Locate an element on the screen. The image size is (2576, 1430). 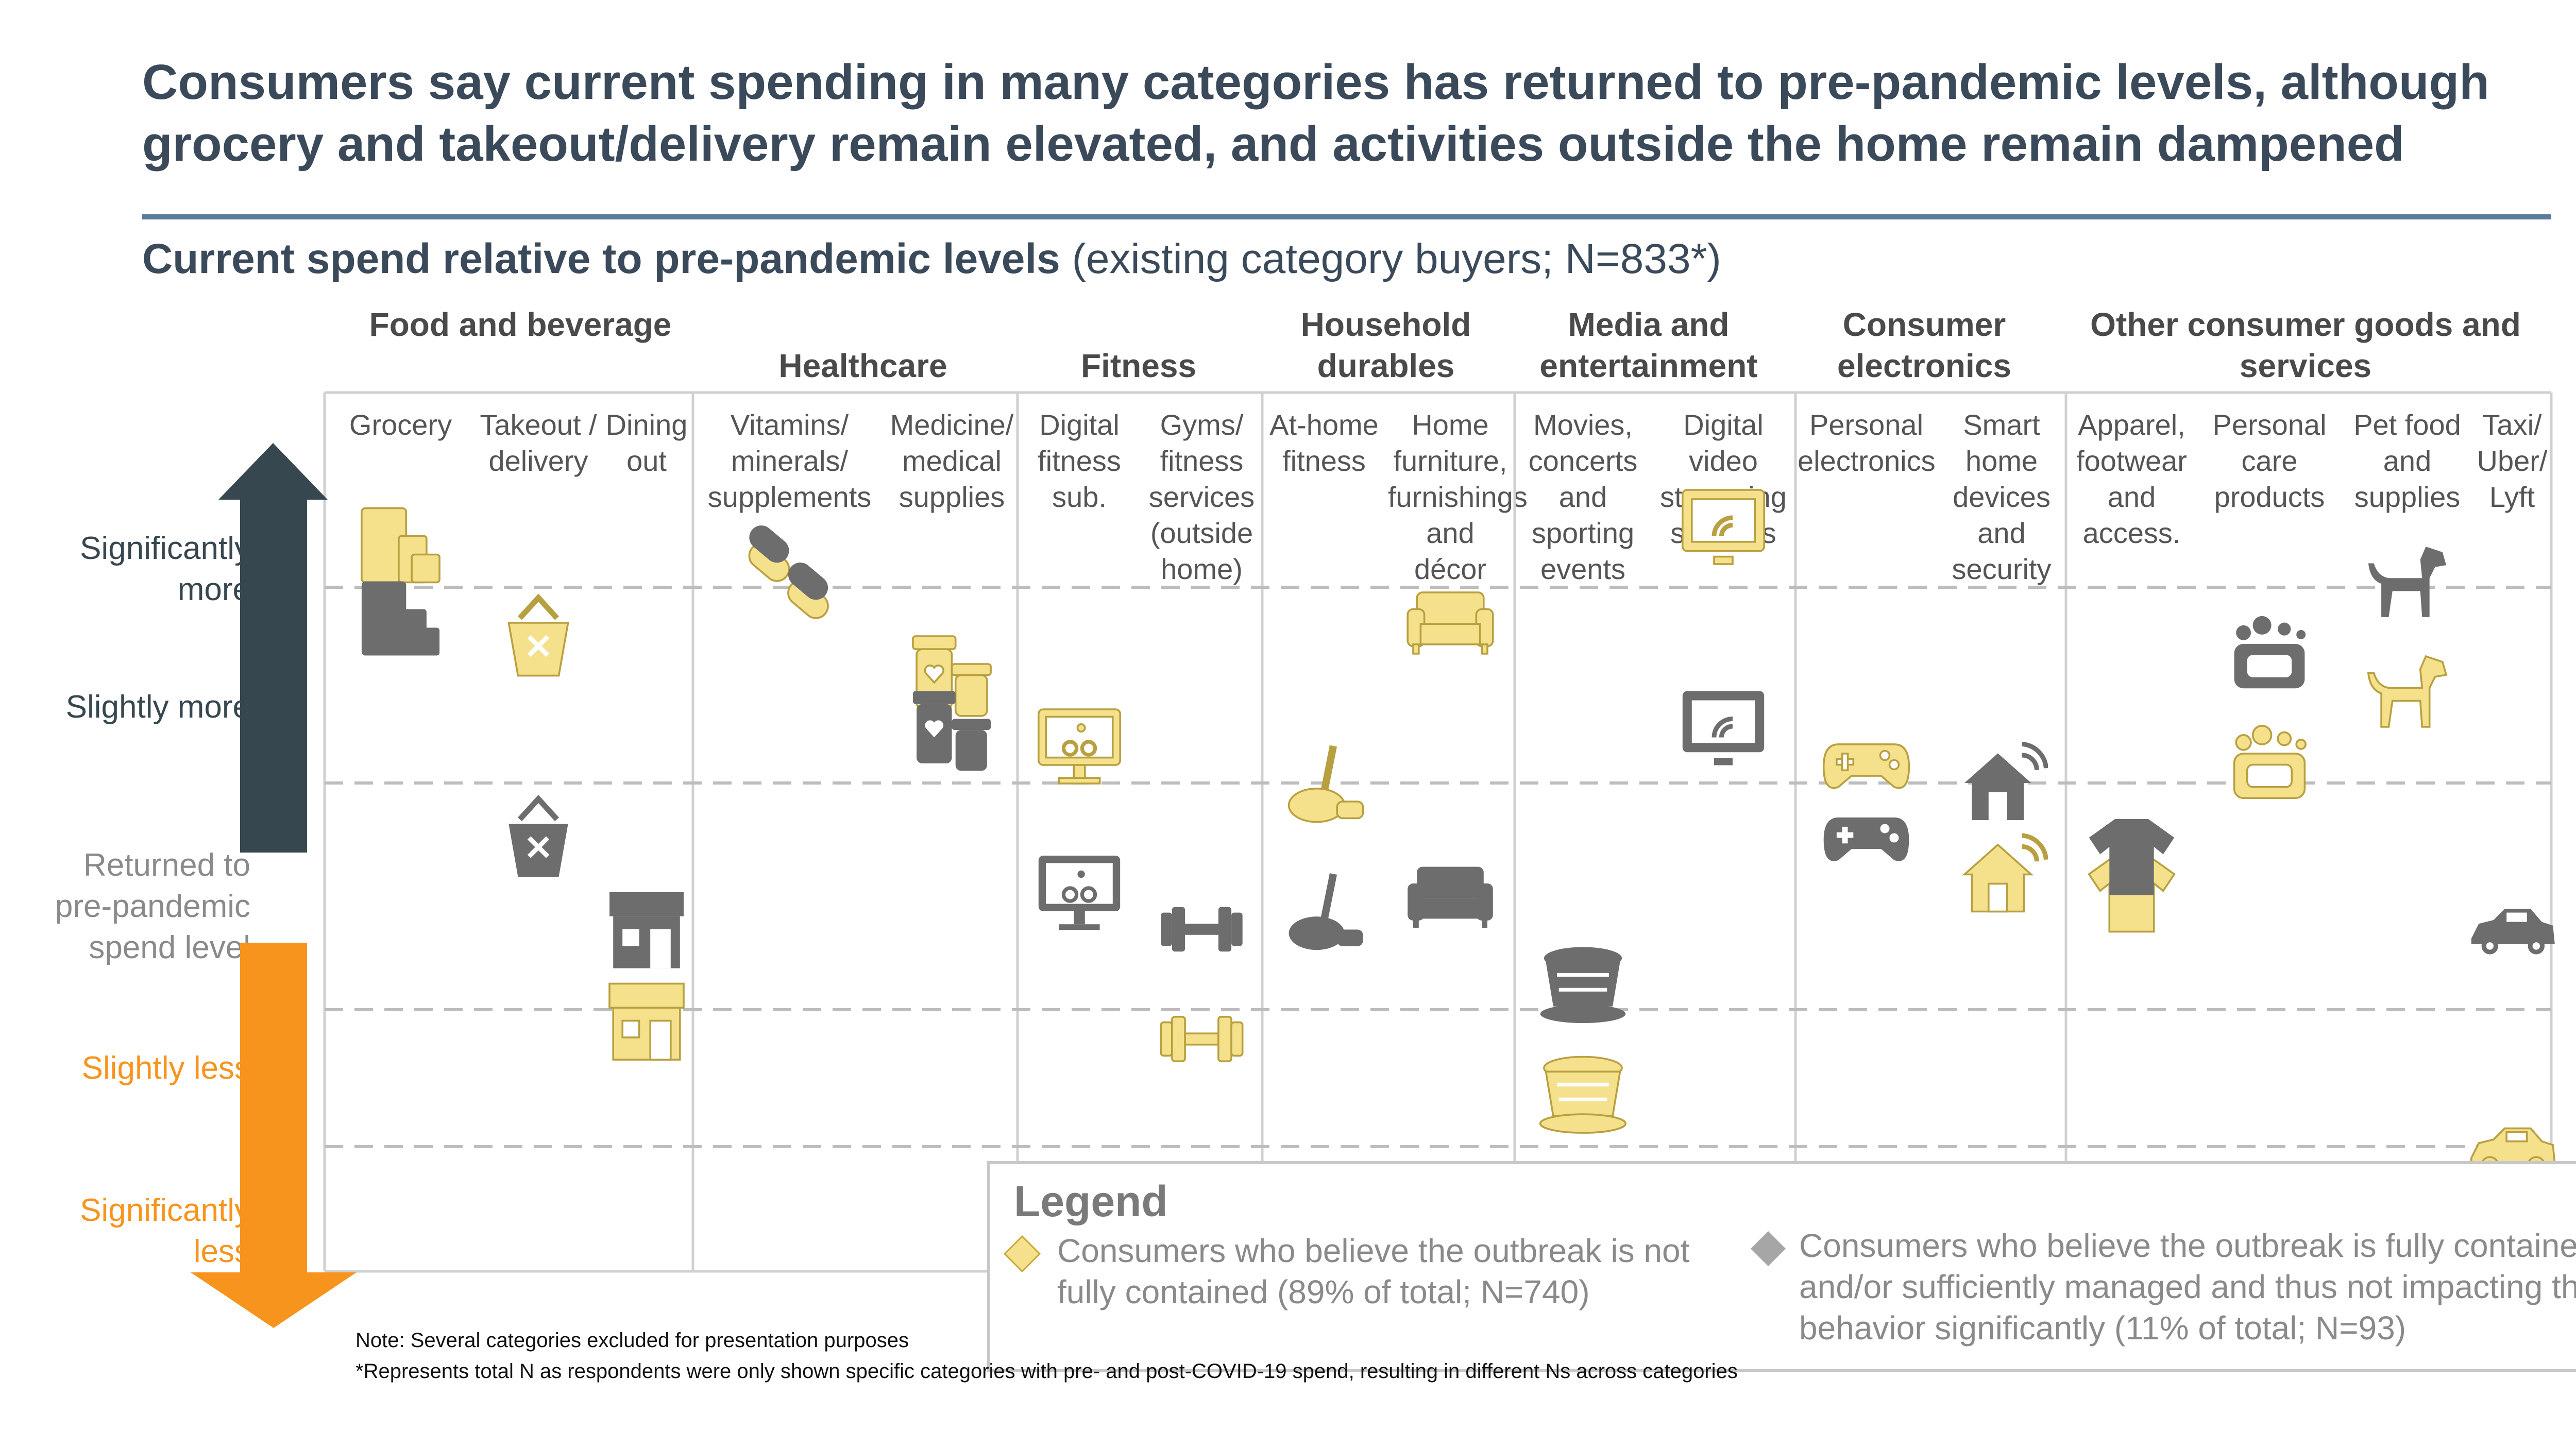
game-controller-contained-icon is located at coordinates (1866, 839).